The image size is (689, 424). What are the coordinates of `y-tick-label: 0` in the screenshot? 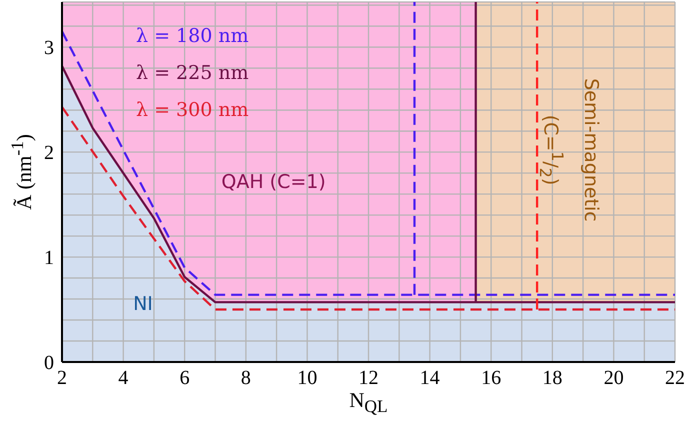 It's located at (49, 363).